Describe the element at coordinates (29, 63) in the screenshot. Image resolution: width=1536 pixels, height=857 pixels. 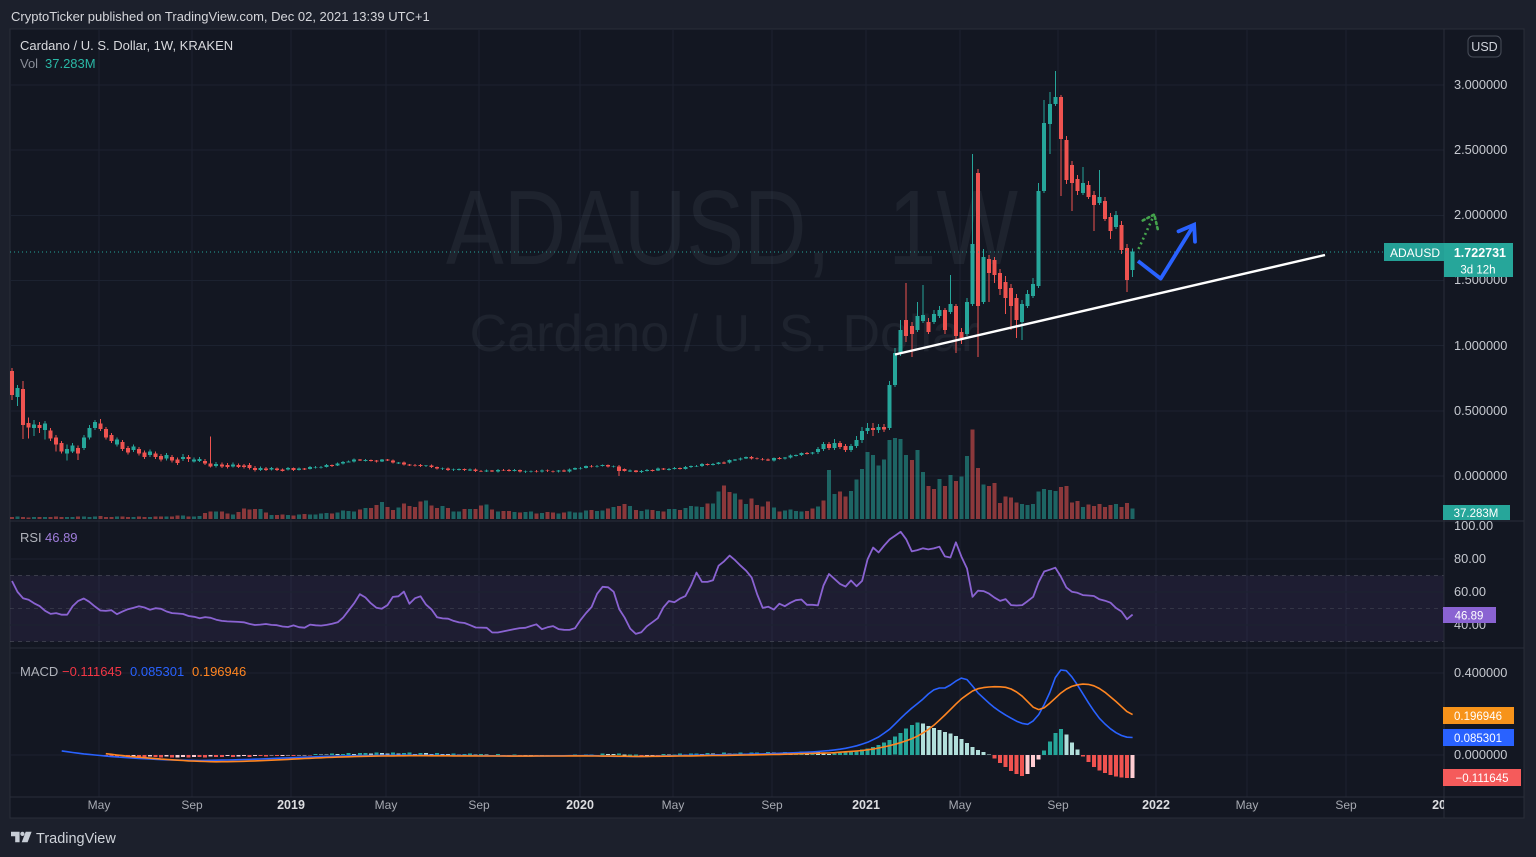
I see `svg-text: Vol` at that location.